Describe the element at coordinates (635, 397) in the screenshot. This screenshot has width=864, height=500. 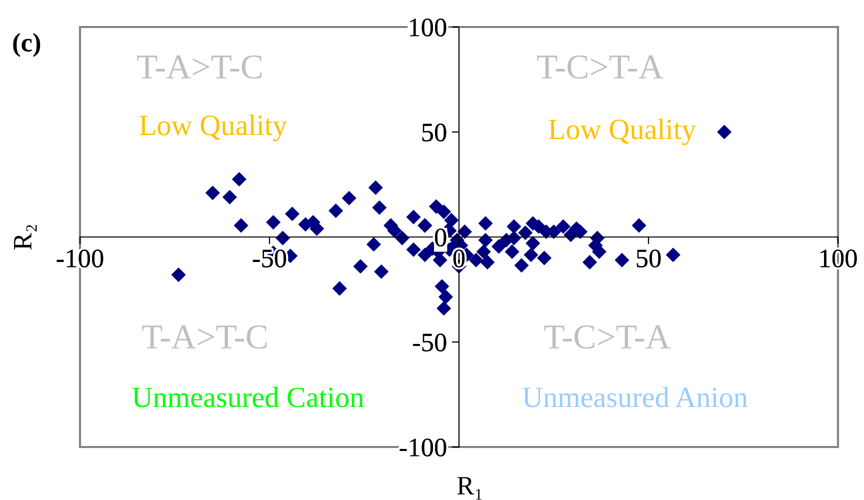
I see `annotation: Unmeasured Anion` at that location.